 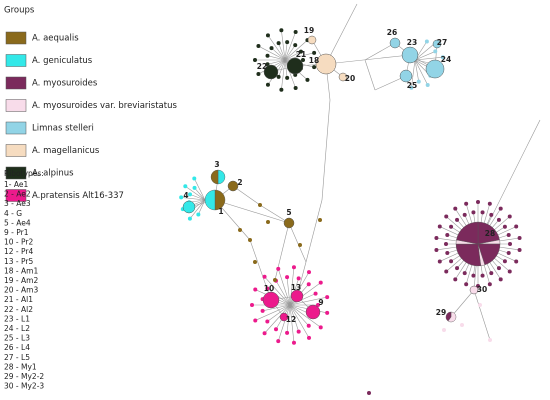 What do you see at coordinates (78, 196) in the screenshot?
I see `legend-label: A.pratensis Alt16-337` at bounding box center [78, 196].